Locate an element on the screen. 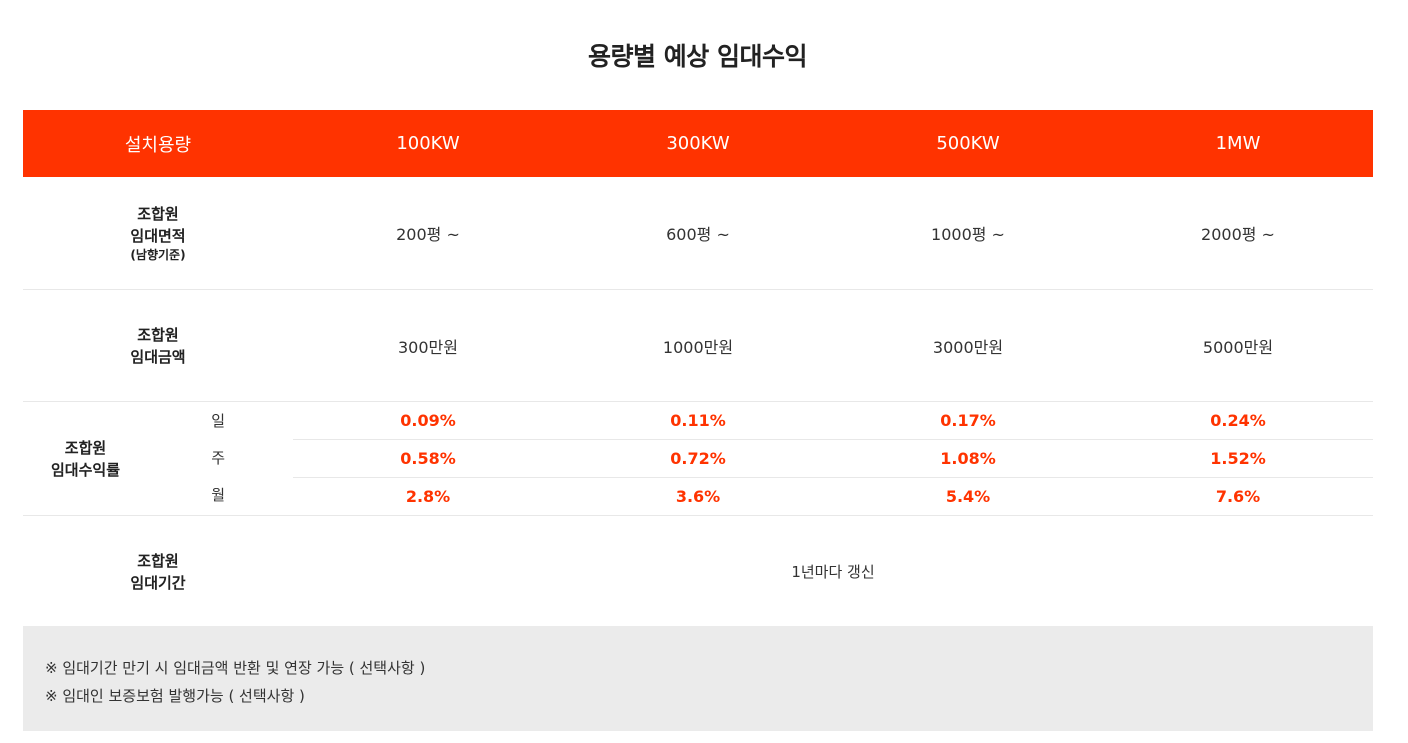 Image resolution: width=1408 pixels, height=743 pixels. capacity-header-1mw: 1MW is located at coordinates (1238, 143).